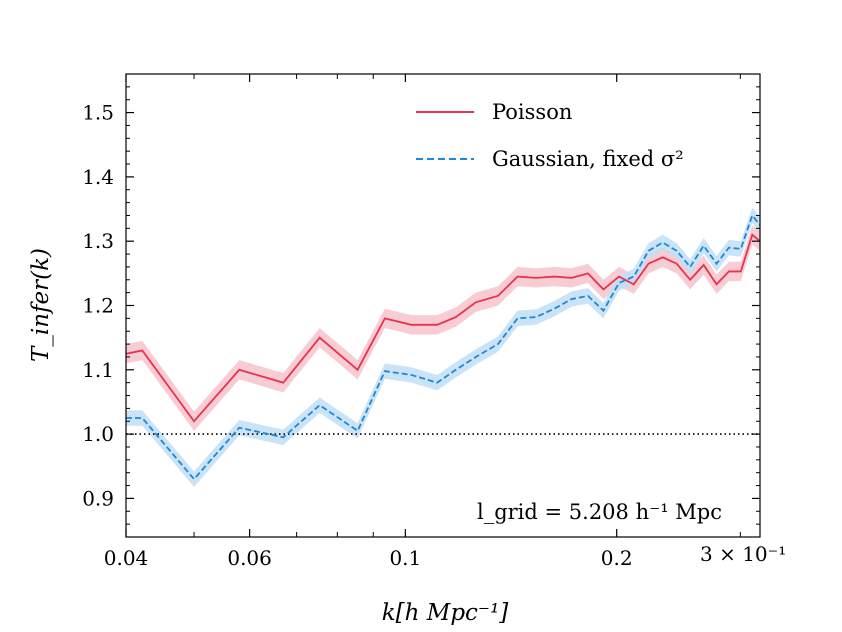  I want to click on legend-label-gaussian: Gaussian, fixed σ², so click(588, 159).